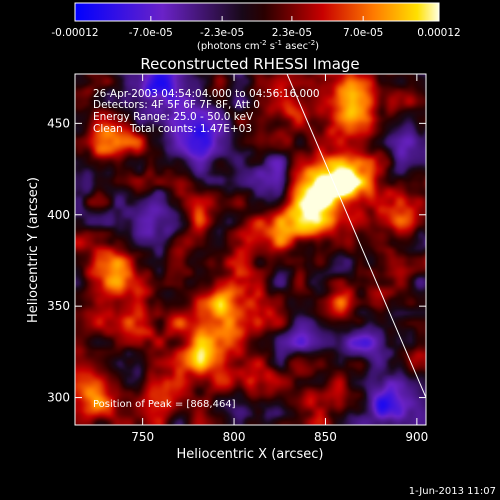 This screenshot has height=500, width=500. I want to click on chart-title: Reconstructed RHESSI Image, so click(249, 64).